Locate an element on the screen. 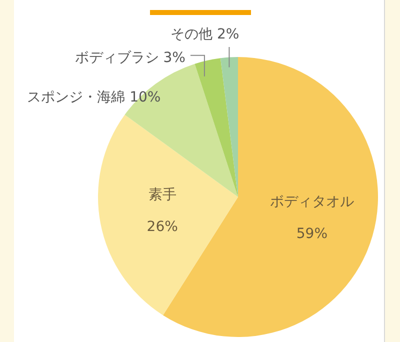 The height and width of the screenshot is (342, 400). data-label: 59% is located at coordinates (312, 234).